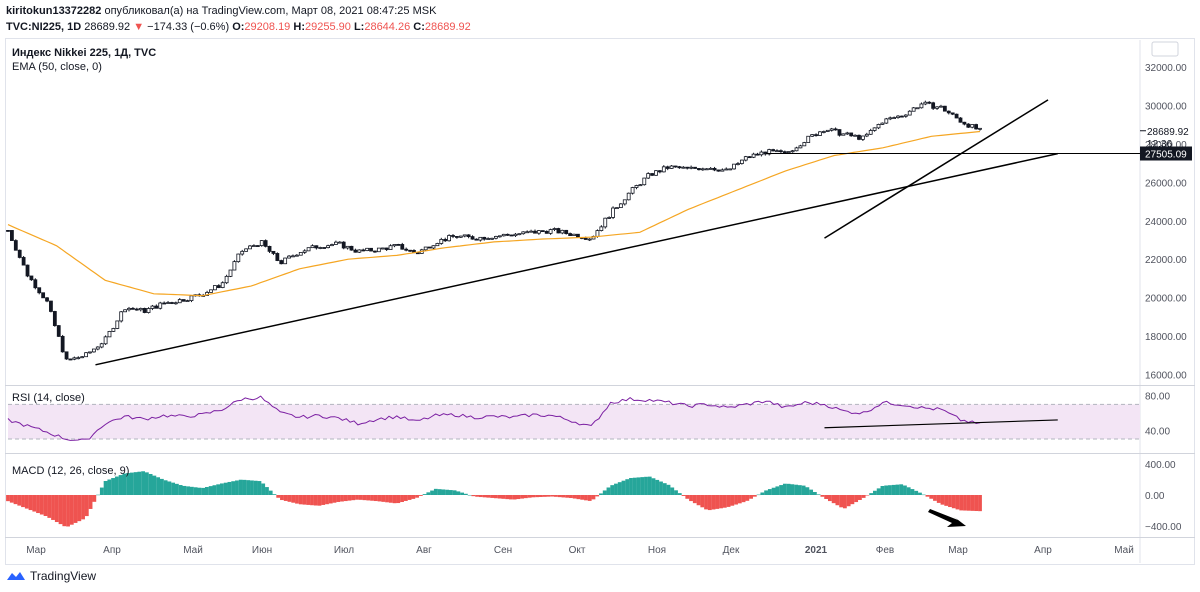 This screenshot has height=592, width=1200. I want to click on month-tick-label: Окт, so click(577, 550).